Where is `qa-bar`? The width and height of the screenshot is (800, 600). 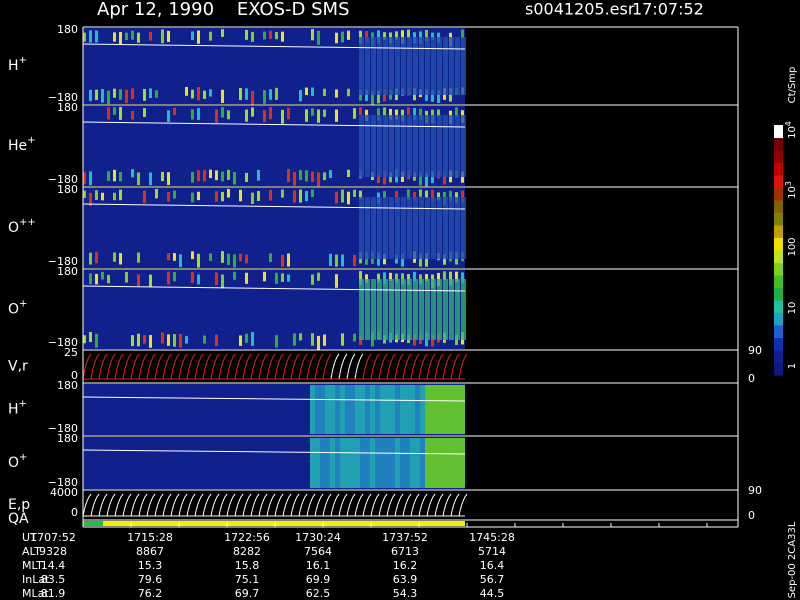
qa-bar is located at coordinates (274, 523).